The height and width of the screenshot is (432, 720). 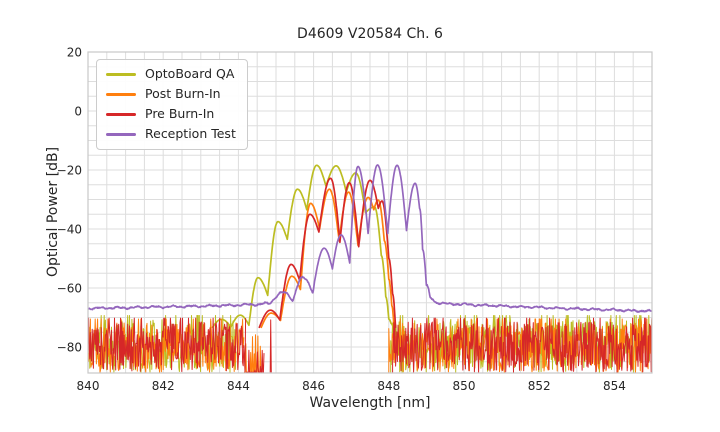 I want to click on y-tick-label: 0, so click(x=78, y=111).